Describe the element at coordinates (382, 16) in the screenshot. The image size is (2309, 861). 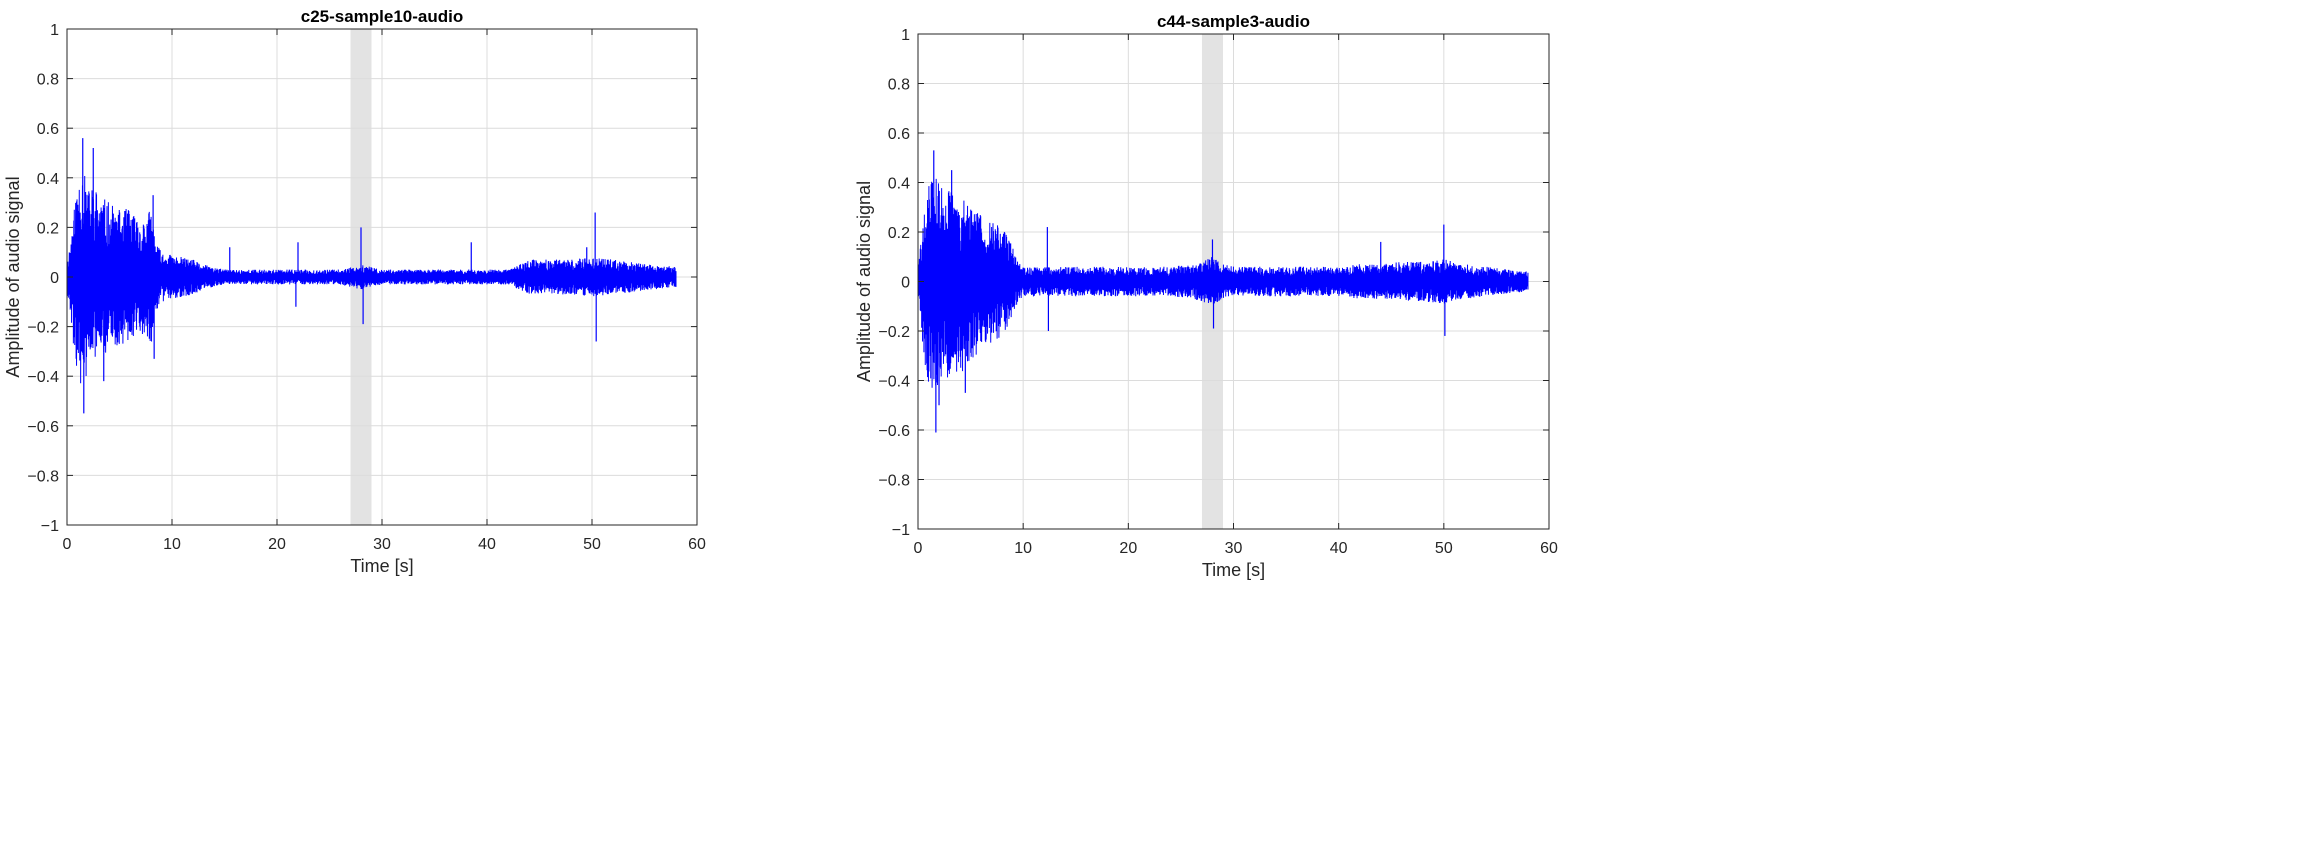
I see `chart-title: c25-sample10-audio` at that location.